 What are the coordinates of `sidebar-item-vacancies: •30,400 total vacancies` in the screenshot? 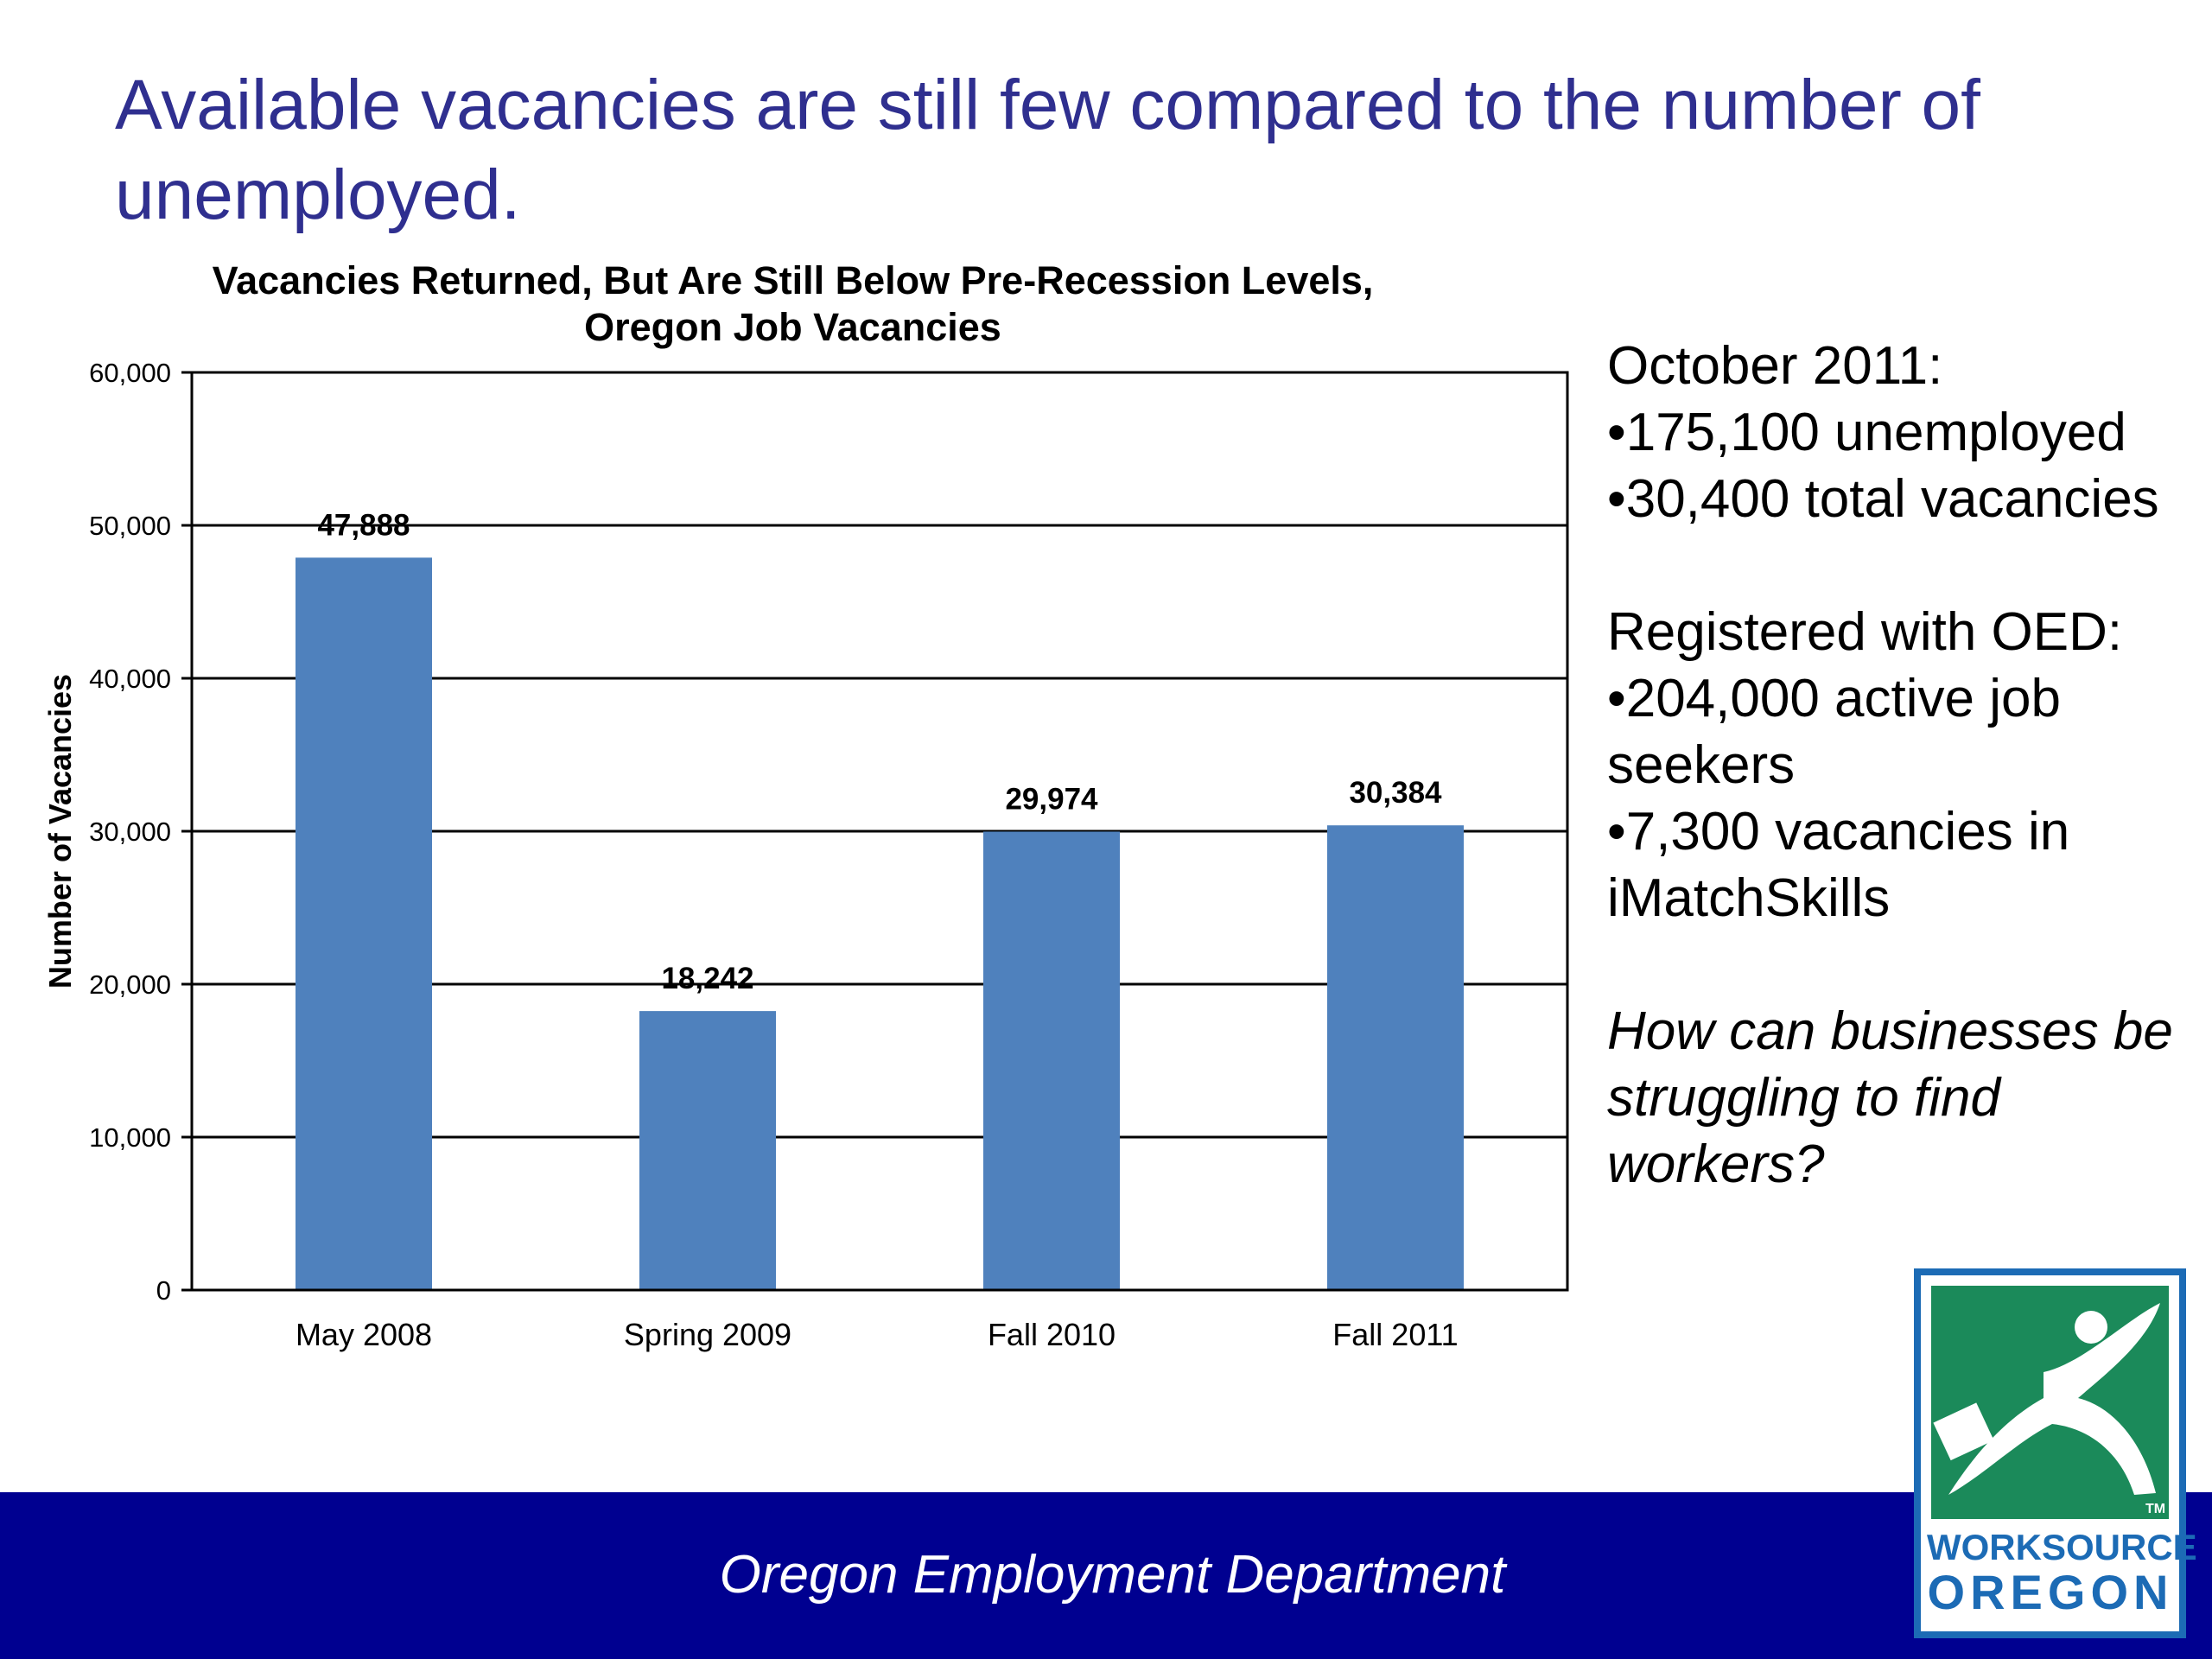 It's located at (1883, 499).